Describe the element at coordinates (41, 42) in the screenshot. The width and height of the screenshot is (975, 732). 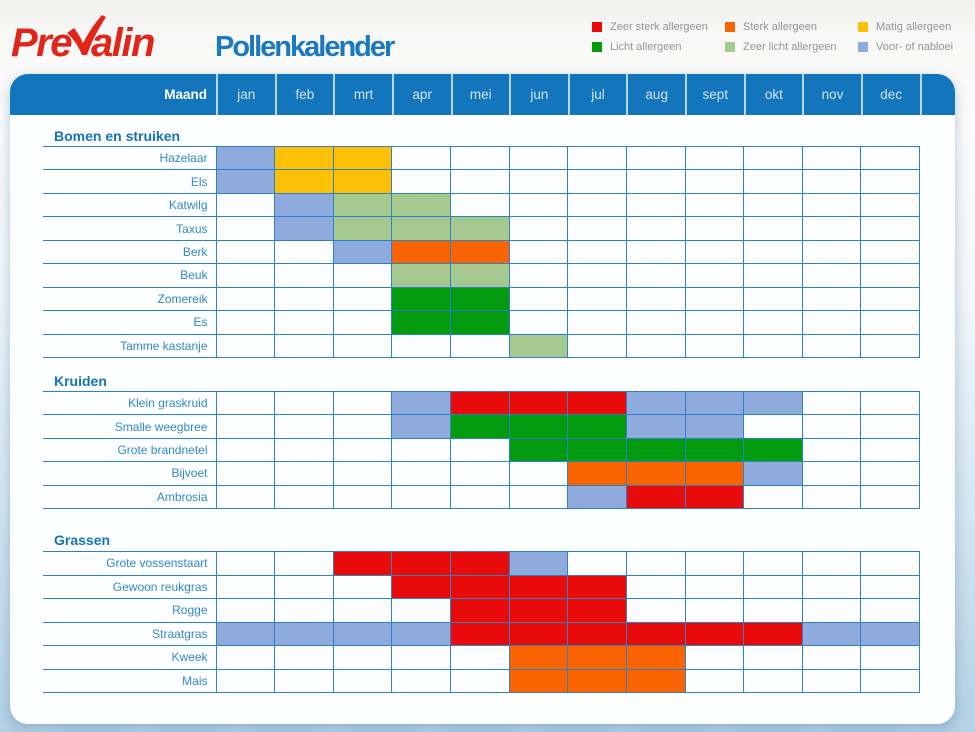
I see `svg-text: Pre` at that location.